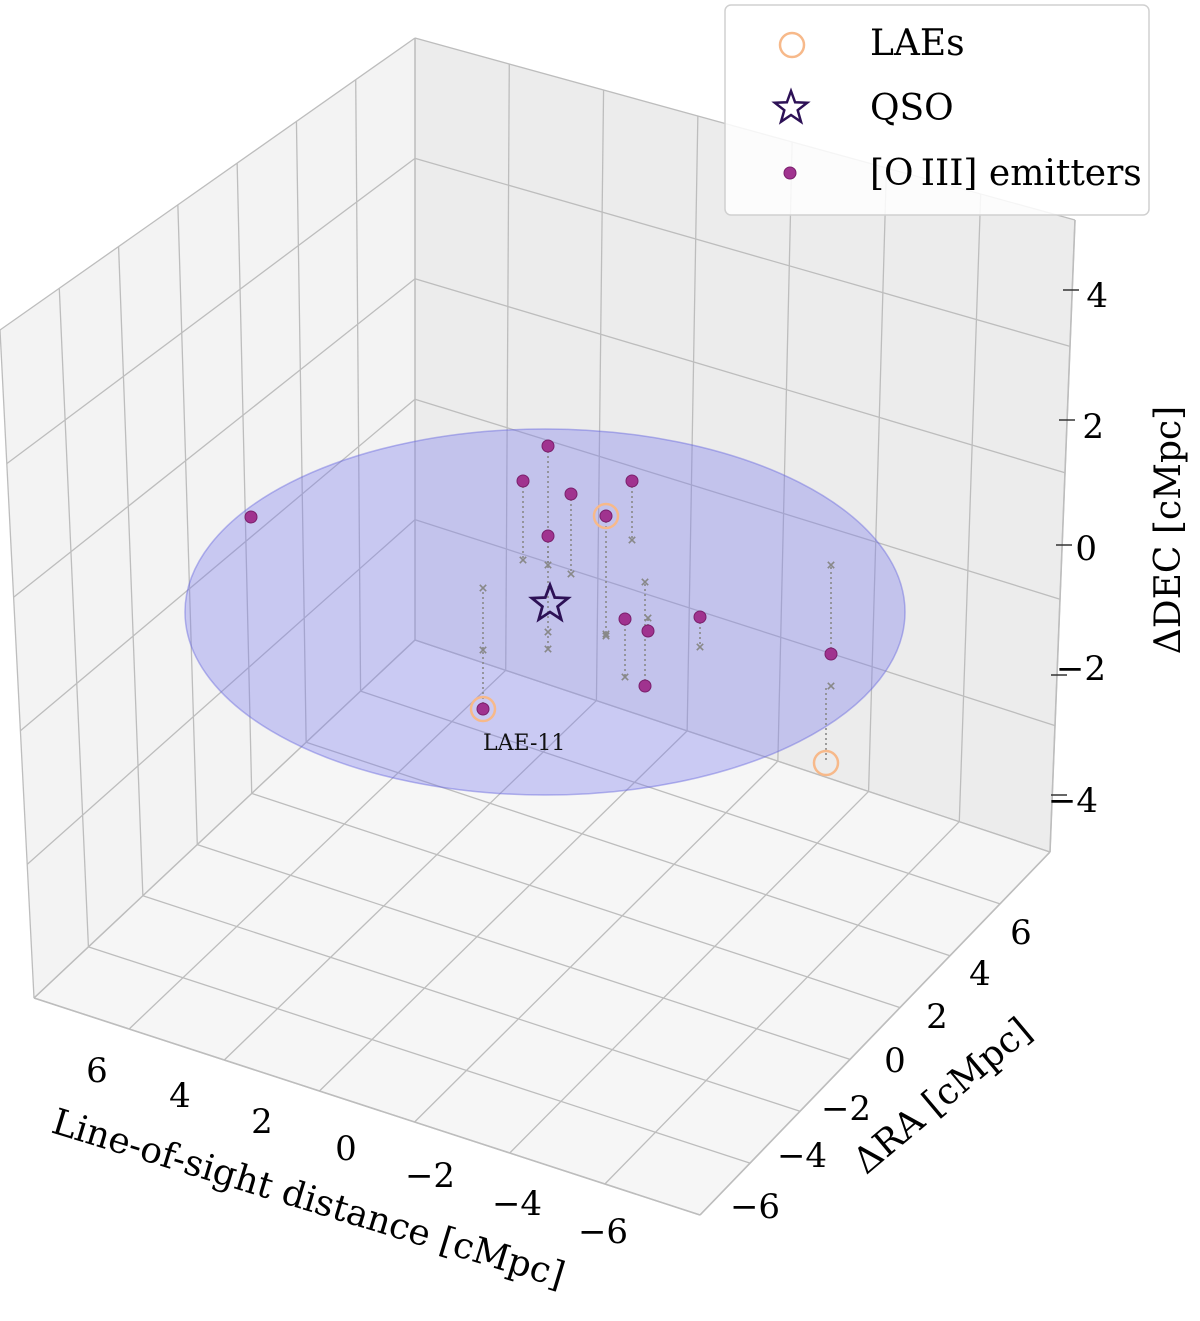 Image resolution: width=1200 pixels, height=1321 pixels. I want to click on y-tick-label: −6, so click(755, 1207).